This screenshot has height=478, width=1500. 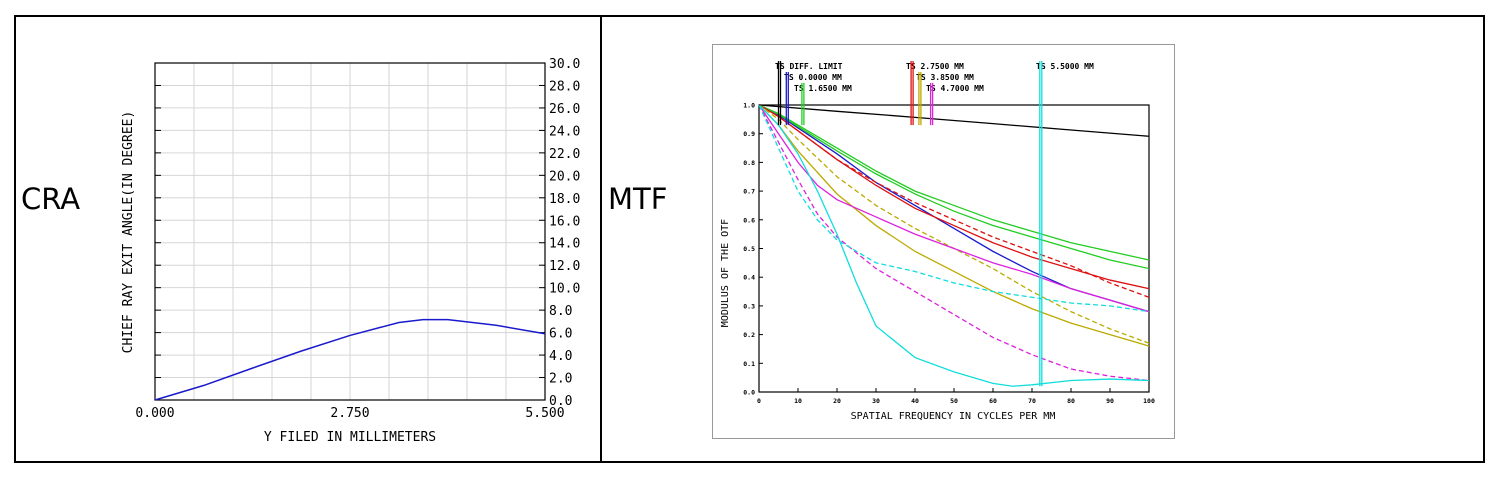 What do you see at coordinates (349, 413) in the screenshot?
I see `cra-x-tick-label: 2.750` at bounding box center [349, 413].